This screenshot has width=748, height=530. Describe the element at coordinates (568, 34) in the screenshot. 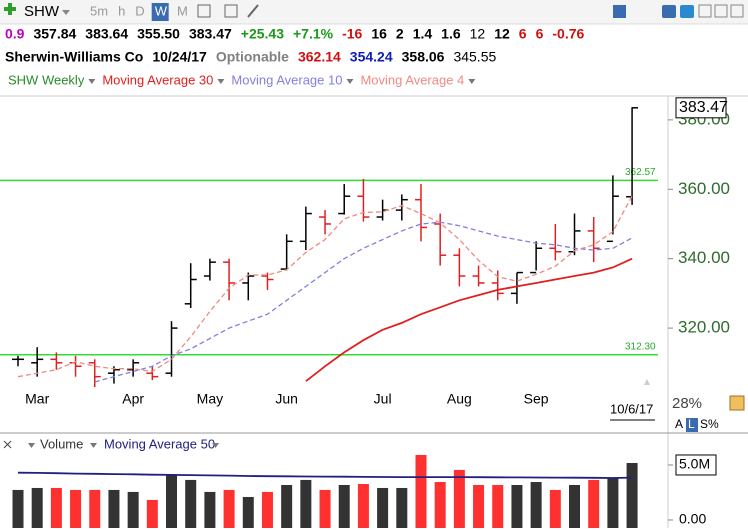

I see `quote-item: -0.76` at that location.